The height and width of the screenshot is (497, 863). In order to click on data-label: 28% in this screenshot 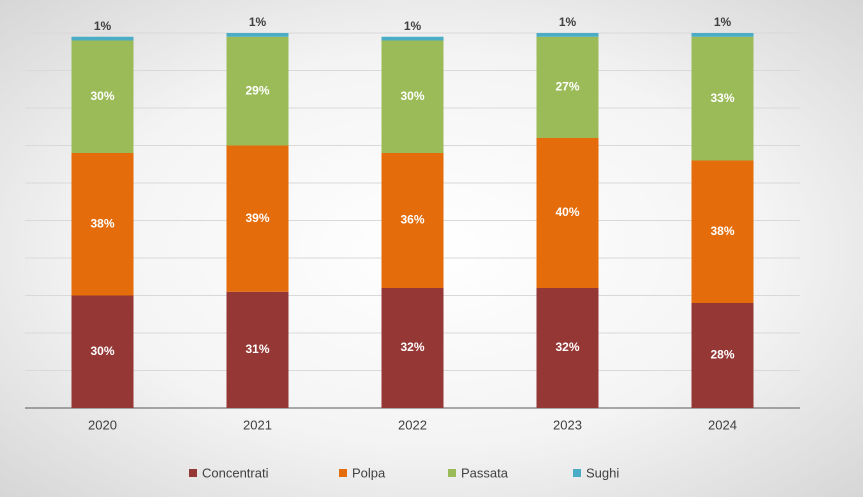, I will do `click(722, 355)`.